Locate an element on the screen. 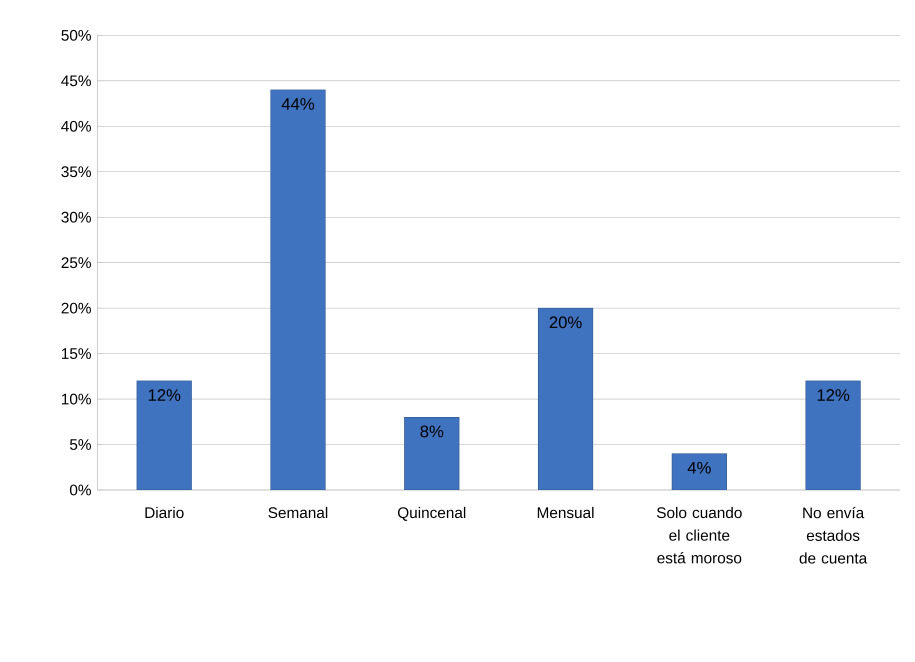 This screenshot has width=915, height=662. y-tick-label: 0% is located at coordinates (80, 490).